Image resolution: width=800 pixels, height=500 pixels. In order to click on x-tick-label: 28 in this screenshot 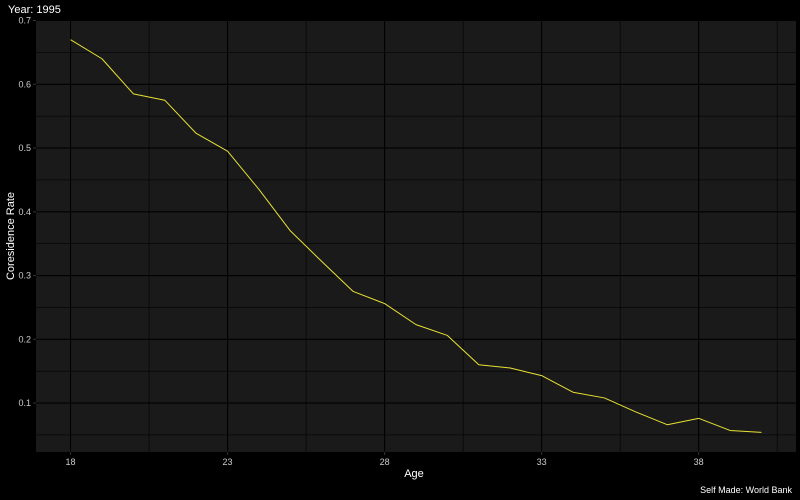, I will do `click(385, 462)`.